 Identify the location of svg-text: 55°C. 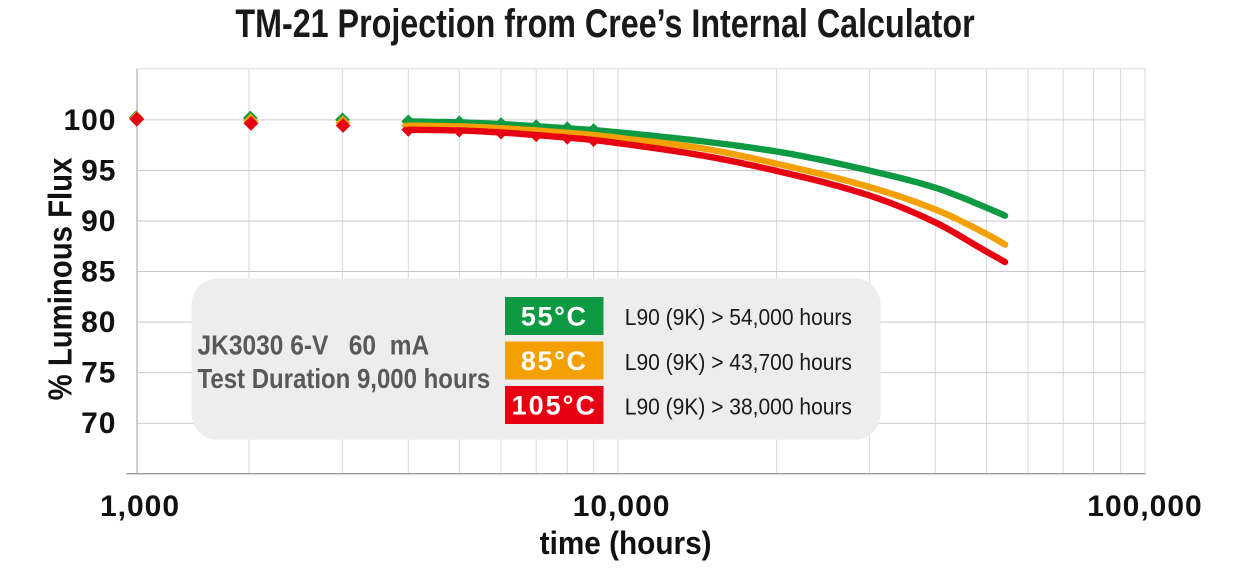
(554, 316).